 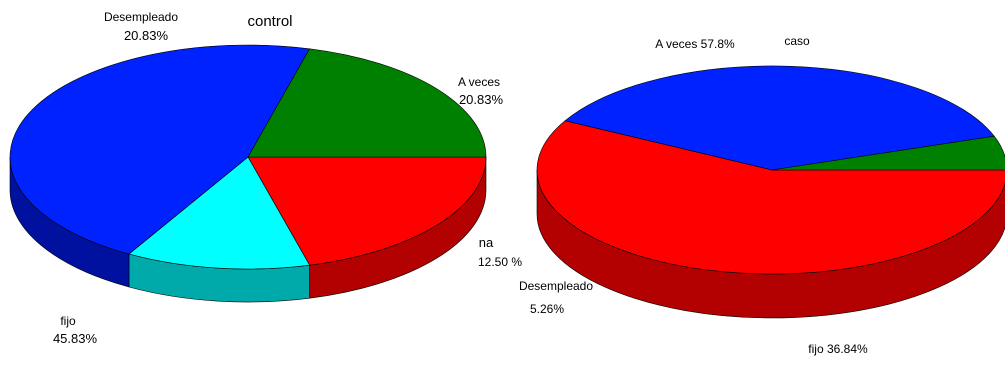 What do you see at coordinates (75, 338) in the screenshot?
I see `slice-value-fijo: 45.83%` at bounding box center [75, 338].